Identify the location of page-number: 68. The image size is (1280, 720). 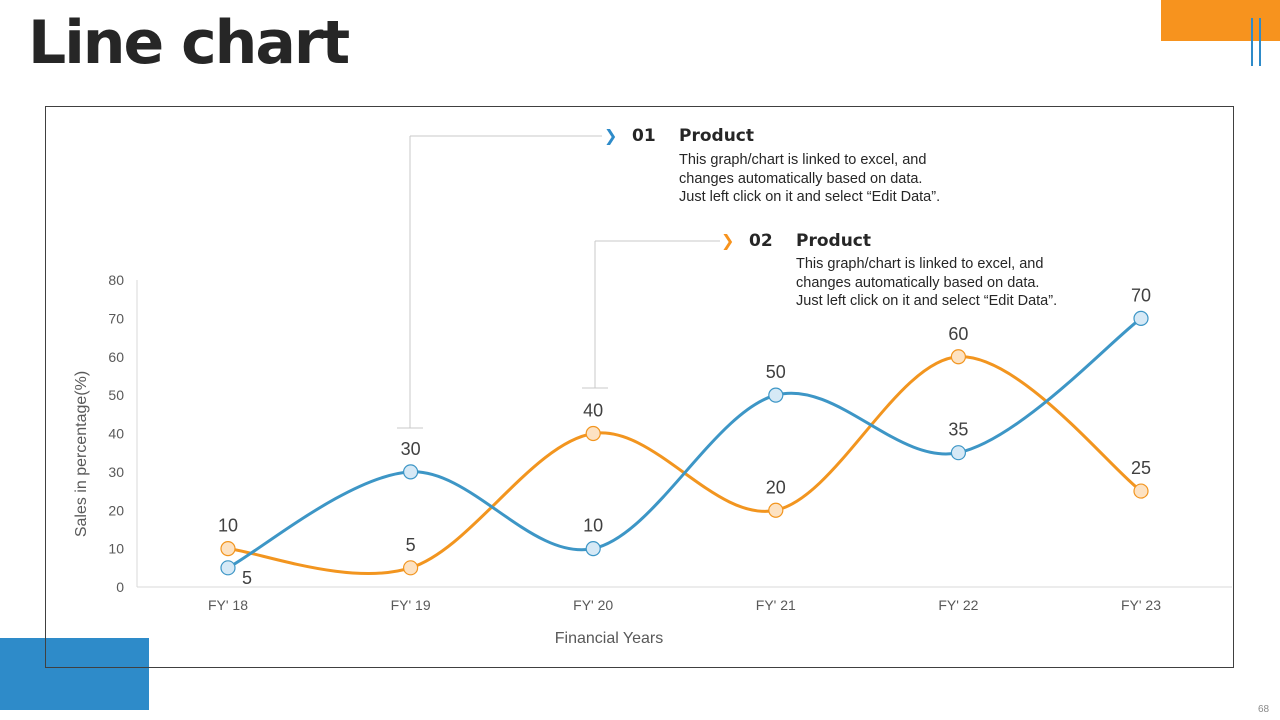
(1264, 709).